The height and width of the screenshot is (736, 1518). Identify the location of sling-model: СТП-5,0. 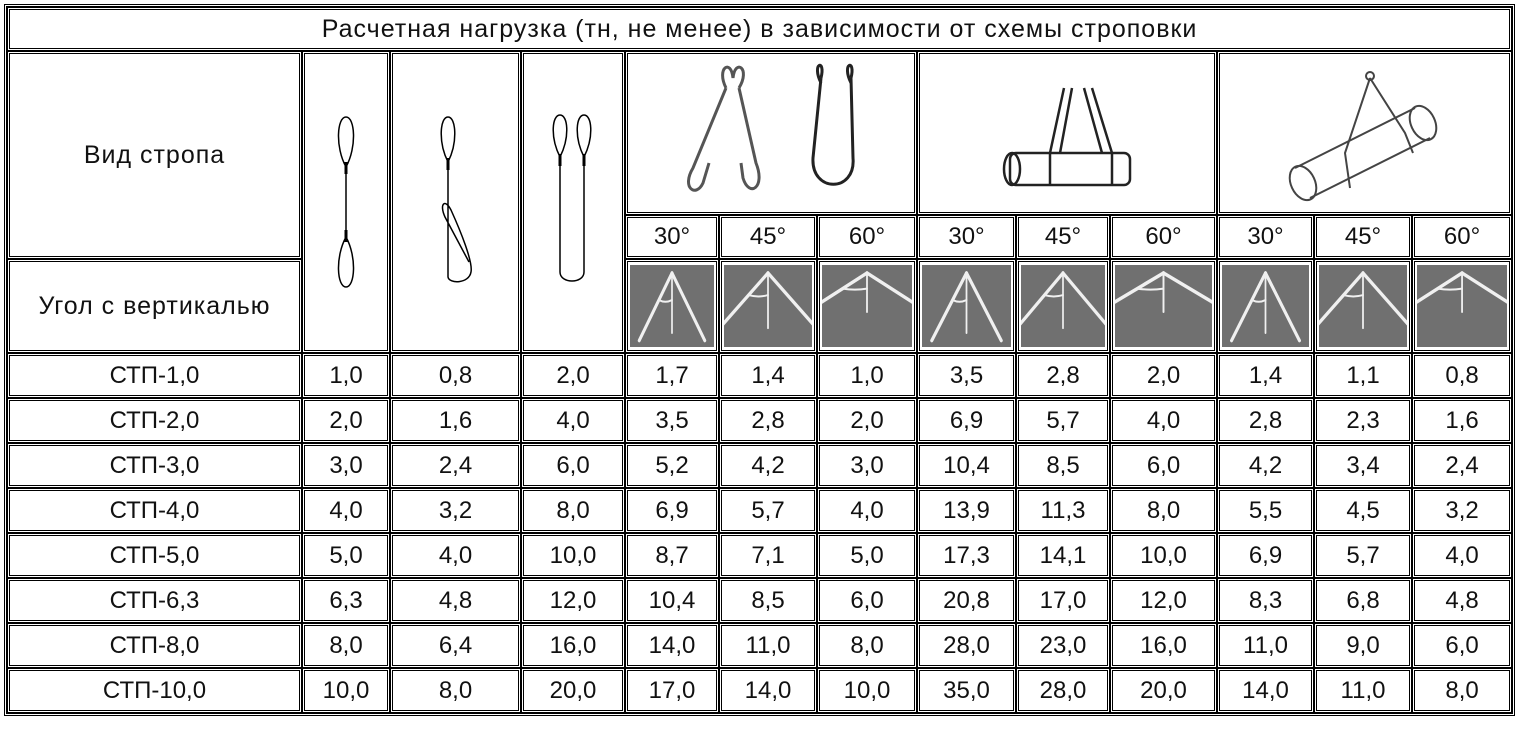
(154, 555).